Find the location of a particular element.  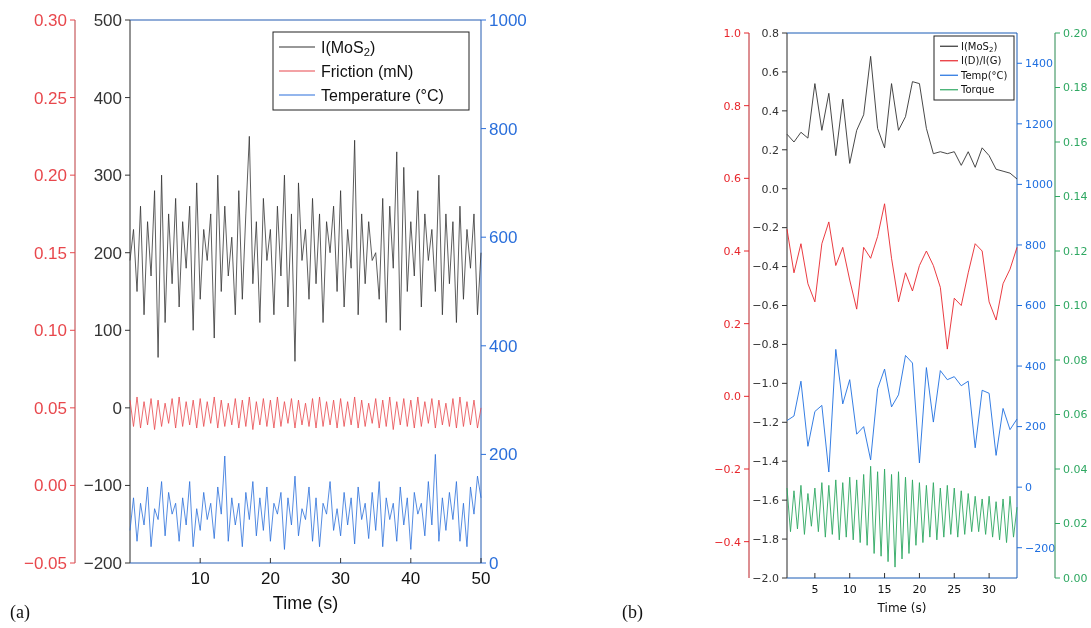

y3-tick-label: 0.4 is located at coordinates (732, 251).